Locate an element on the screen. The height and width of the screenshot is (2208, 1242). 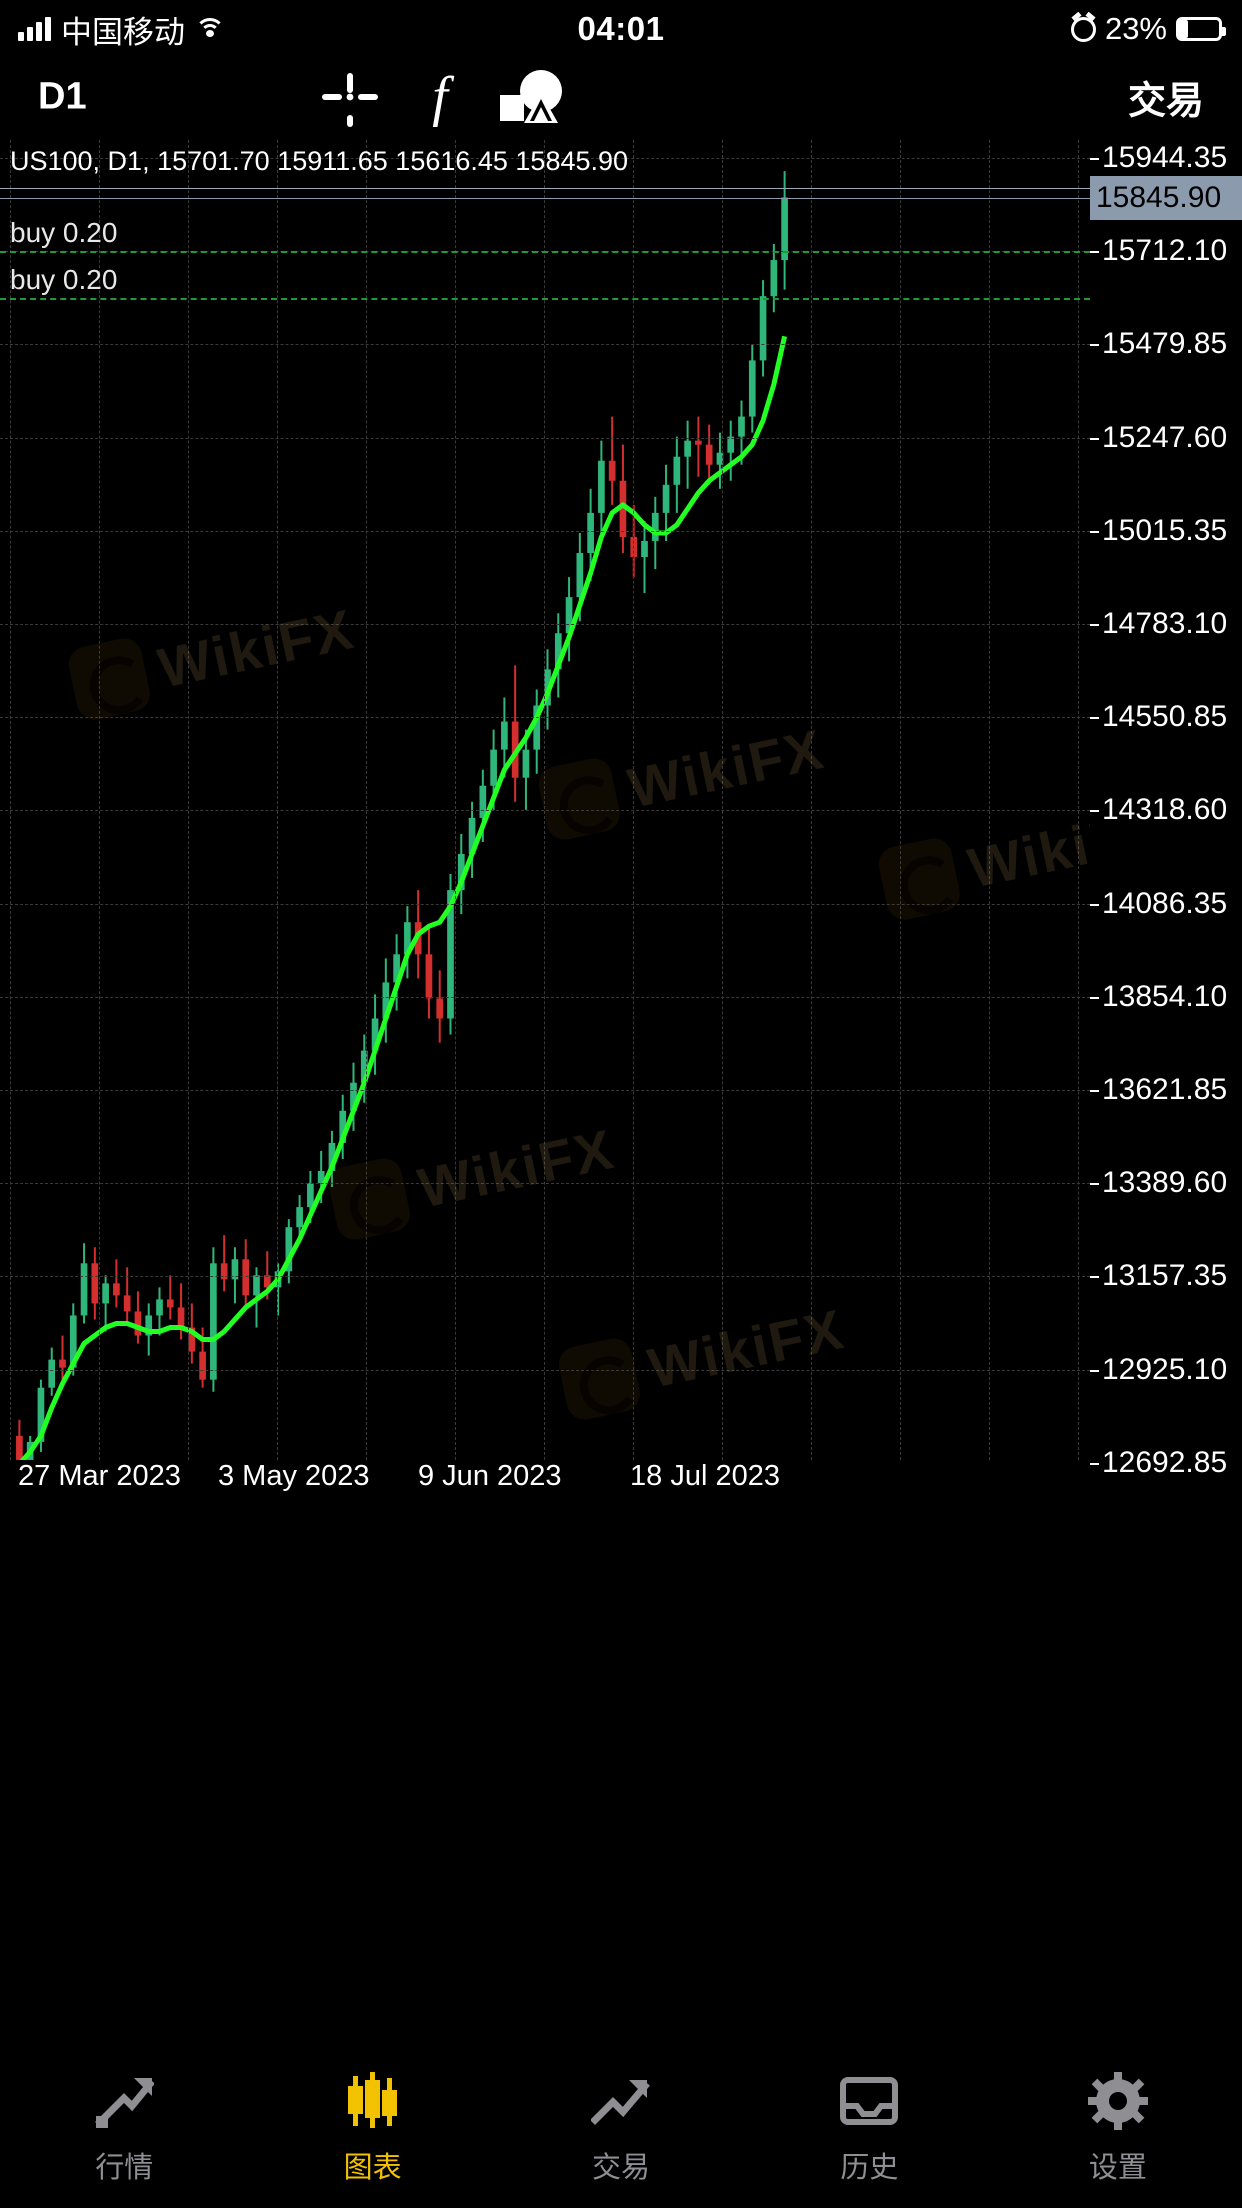
price-tick: 14086.35 is located at coordinates (1158, 903).